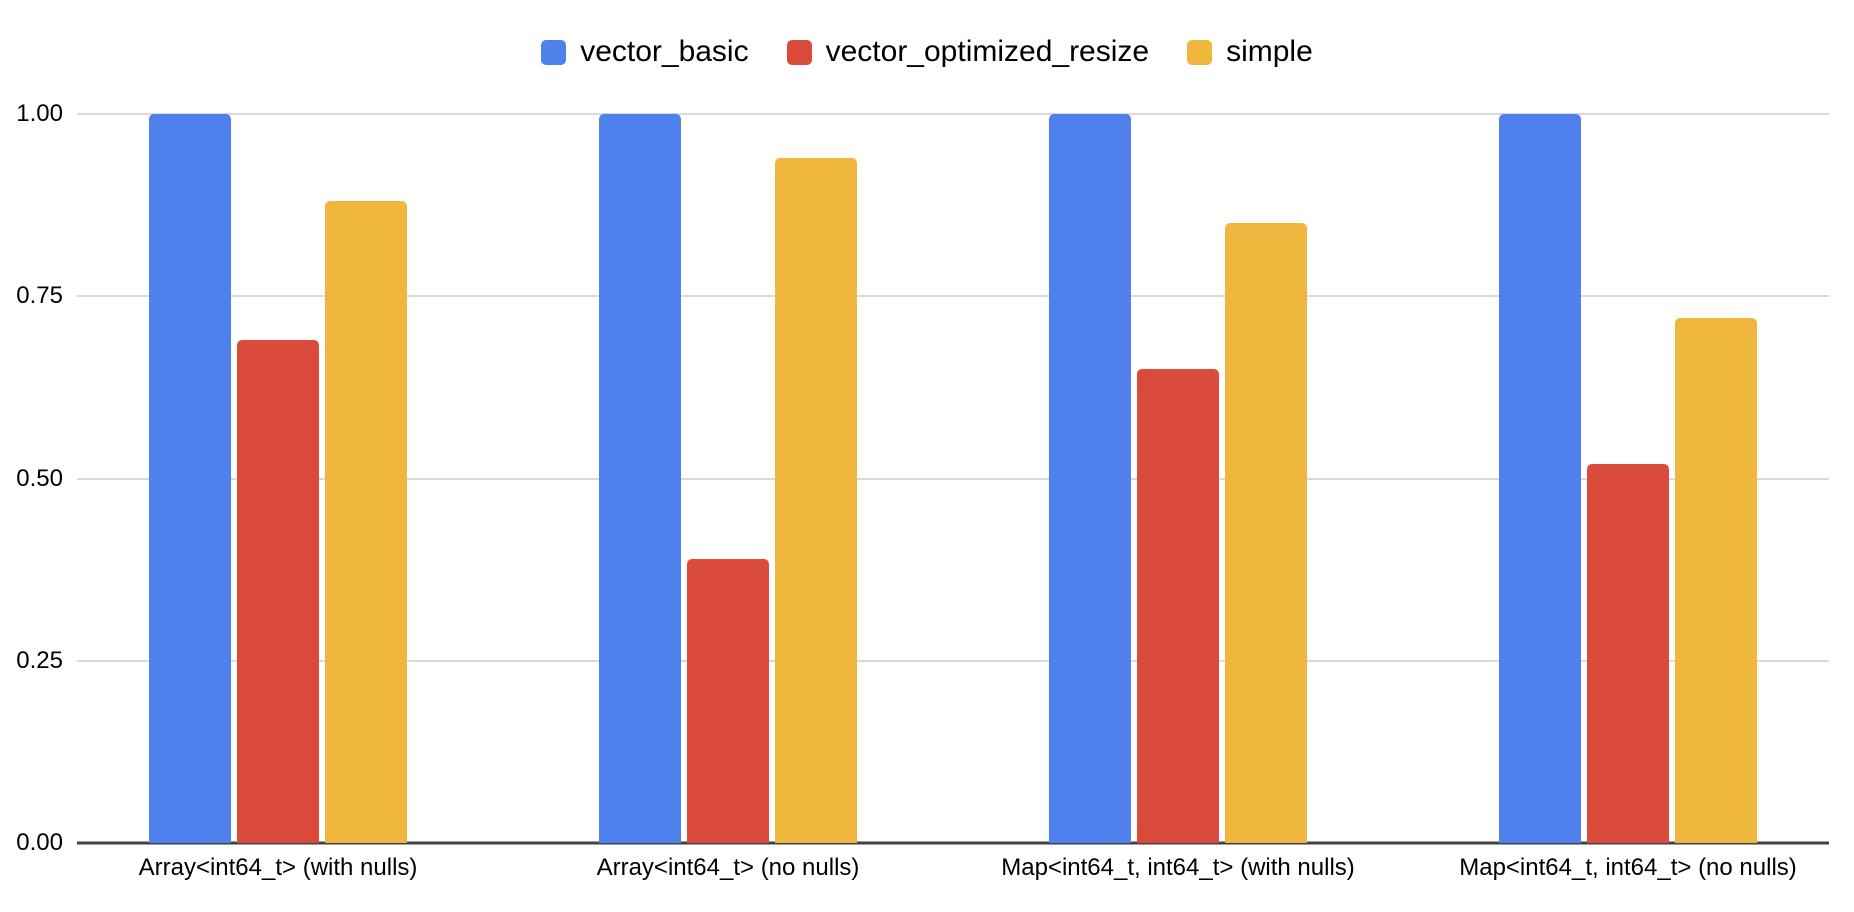 The height and width of the screenshot is (912, 1854). Describe the element at coordinates (39, 842) in the screenshot. I see `y-tick-label: 0.00` at that location.